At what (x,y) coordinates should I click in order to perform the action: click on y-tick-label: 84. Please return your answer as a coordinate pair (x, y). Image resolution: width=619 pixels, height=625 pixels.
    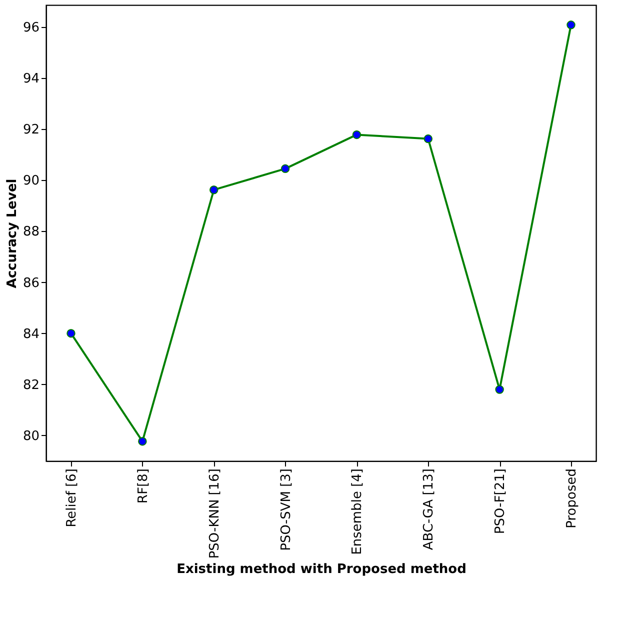
    Looking at the image, I should click on (31, 334).